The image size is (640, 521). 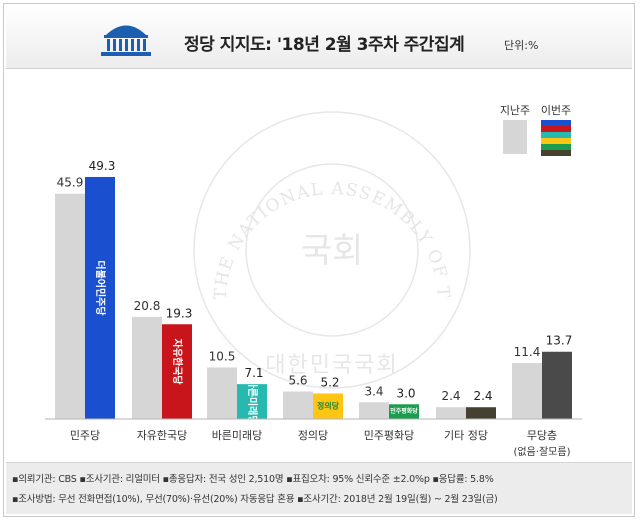 What do you see at coordinates (332, 251) in the screenshot?
I see `watermark-center-text: 국회` at bounding box center [332, 251].